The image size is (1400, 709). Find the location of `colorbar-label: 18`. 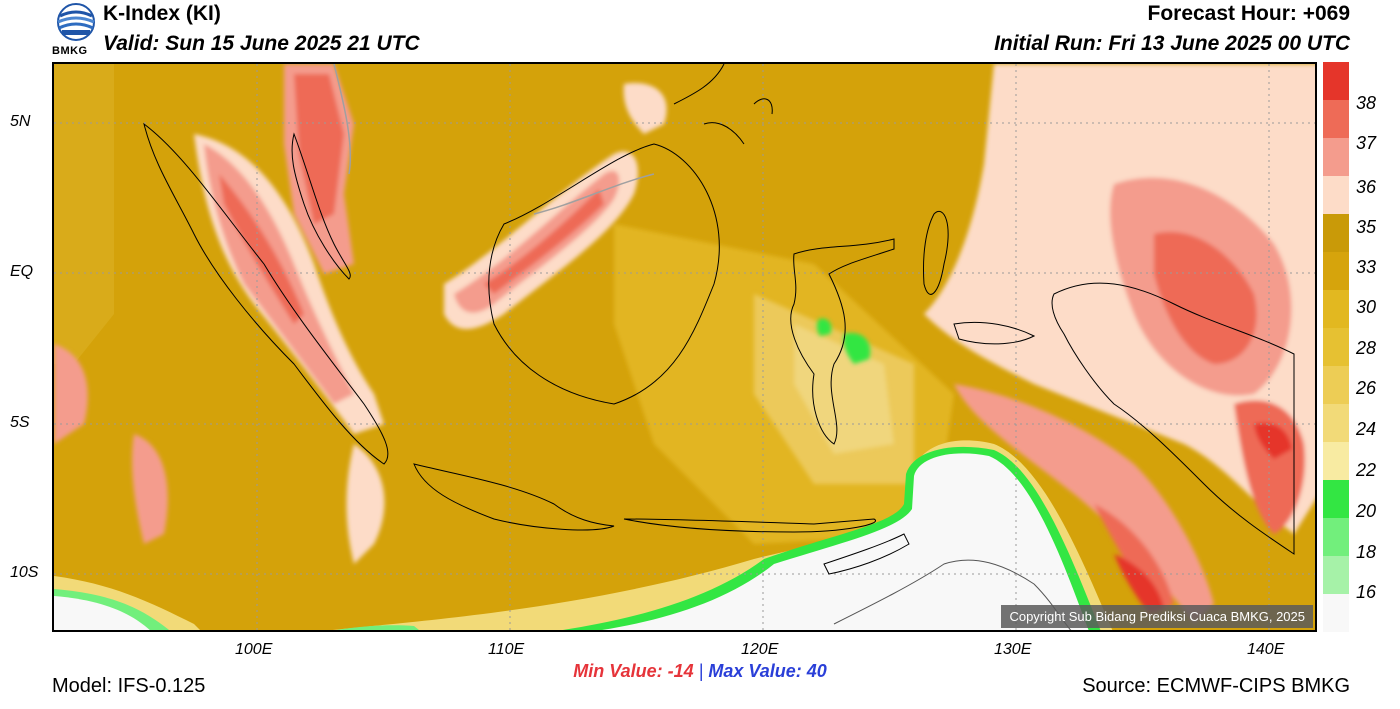

colorbar-label: 18 is located at coordinates (1366, 552).